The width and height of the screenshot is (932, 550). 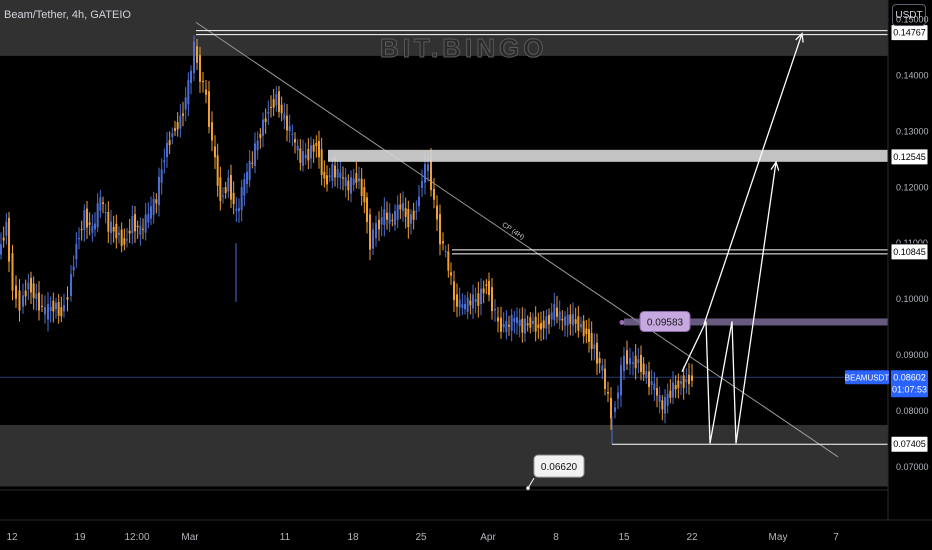 I want to click on symbol-title: Beam/Tether, 4h, GATEIO, so click(x=67, y=15).